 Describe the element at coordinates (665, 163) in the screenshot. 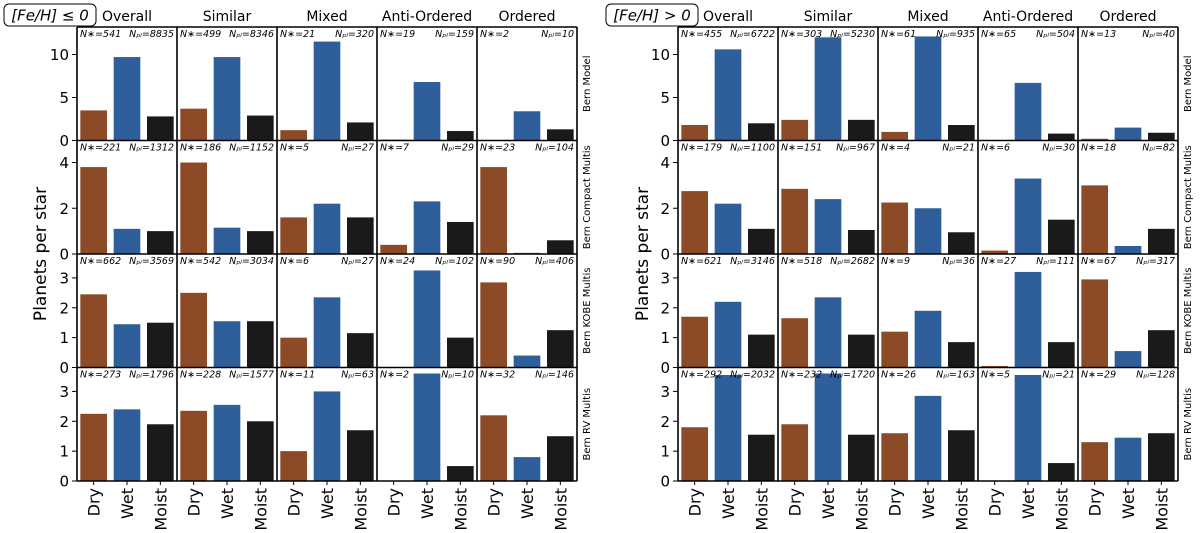

I see `y-tick-label: 4` at that location.